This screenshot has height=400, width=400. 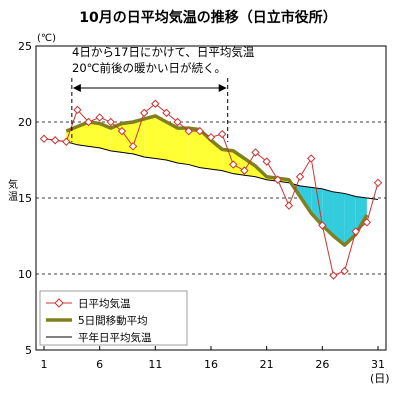 What do you see at coordinates (13, 190) in the screenshot?
I see `y-axis-label: 気温` at bounding box center [13, 190].